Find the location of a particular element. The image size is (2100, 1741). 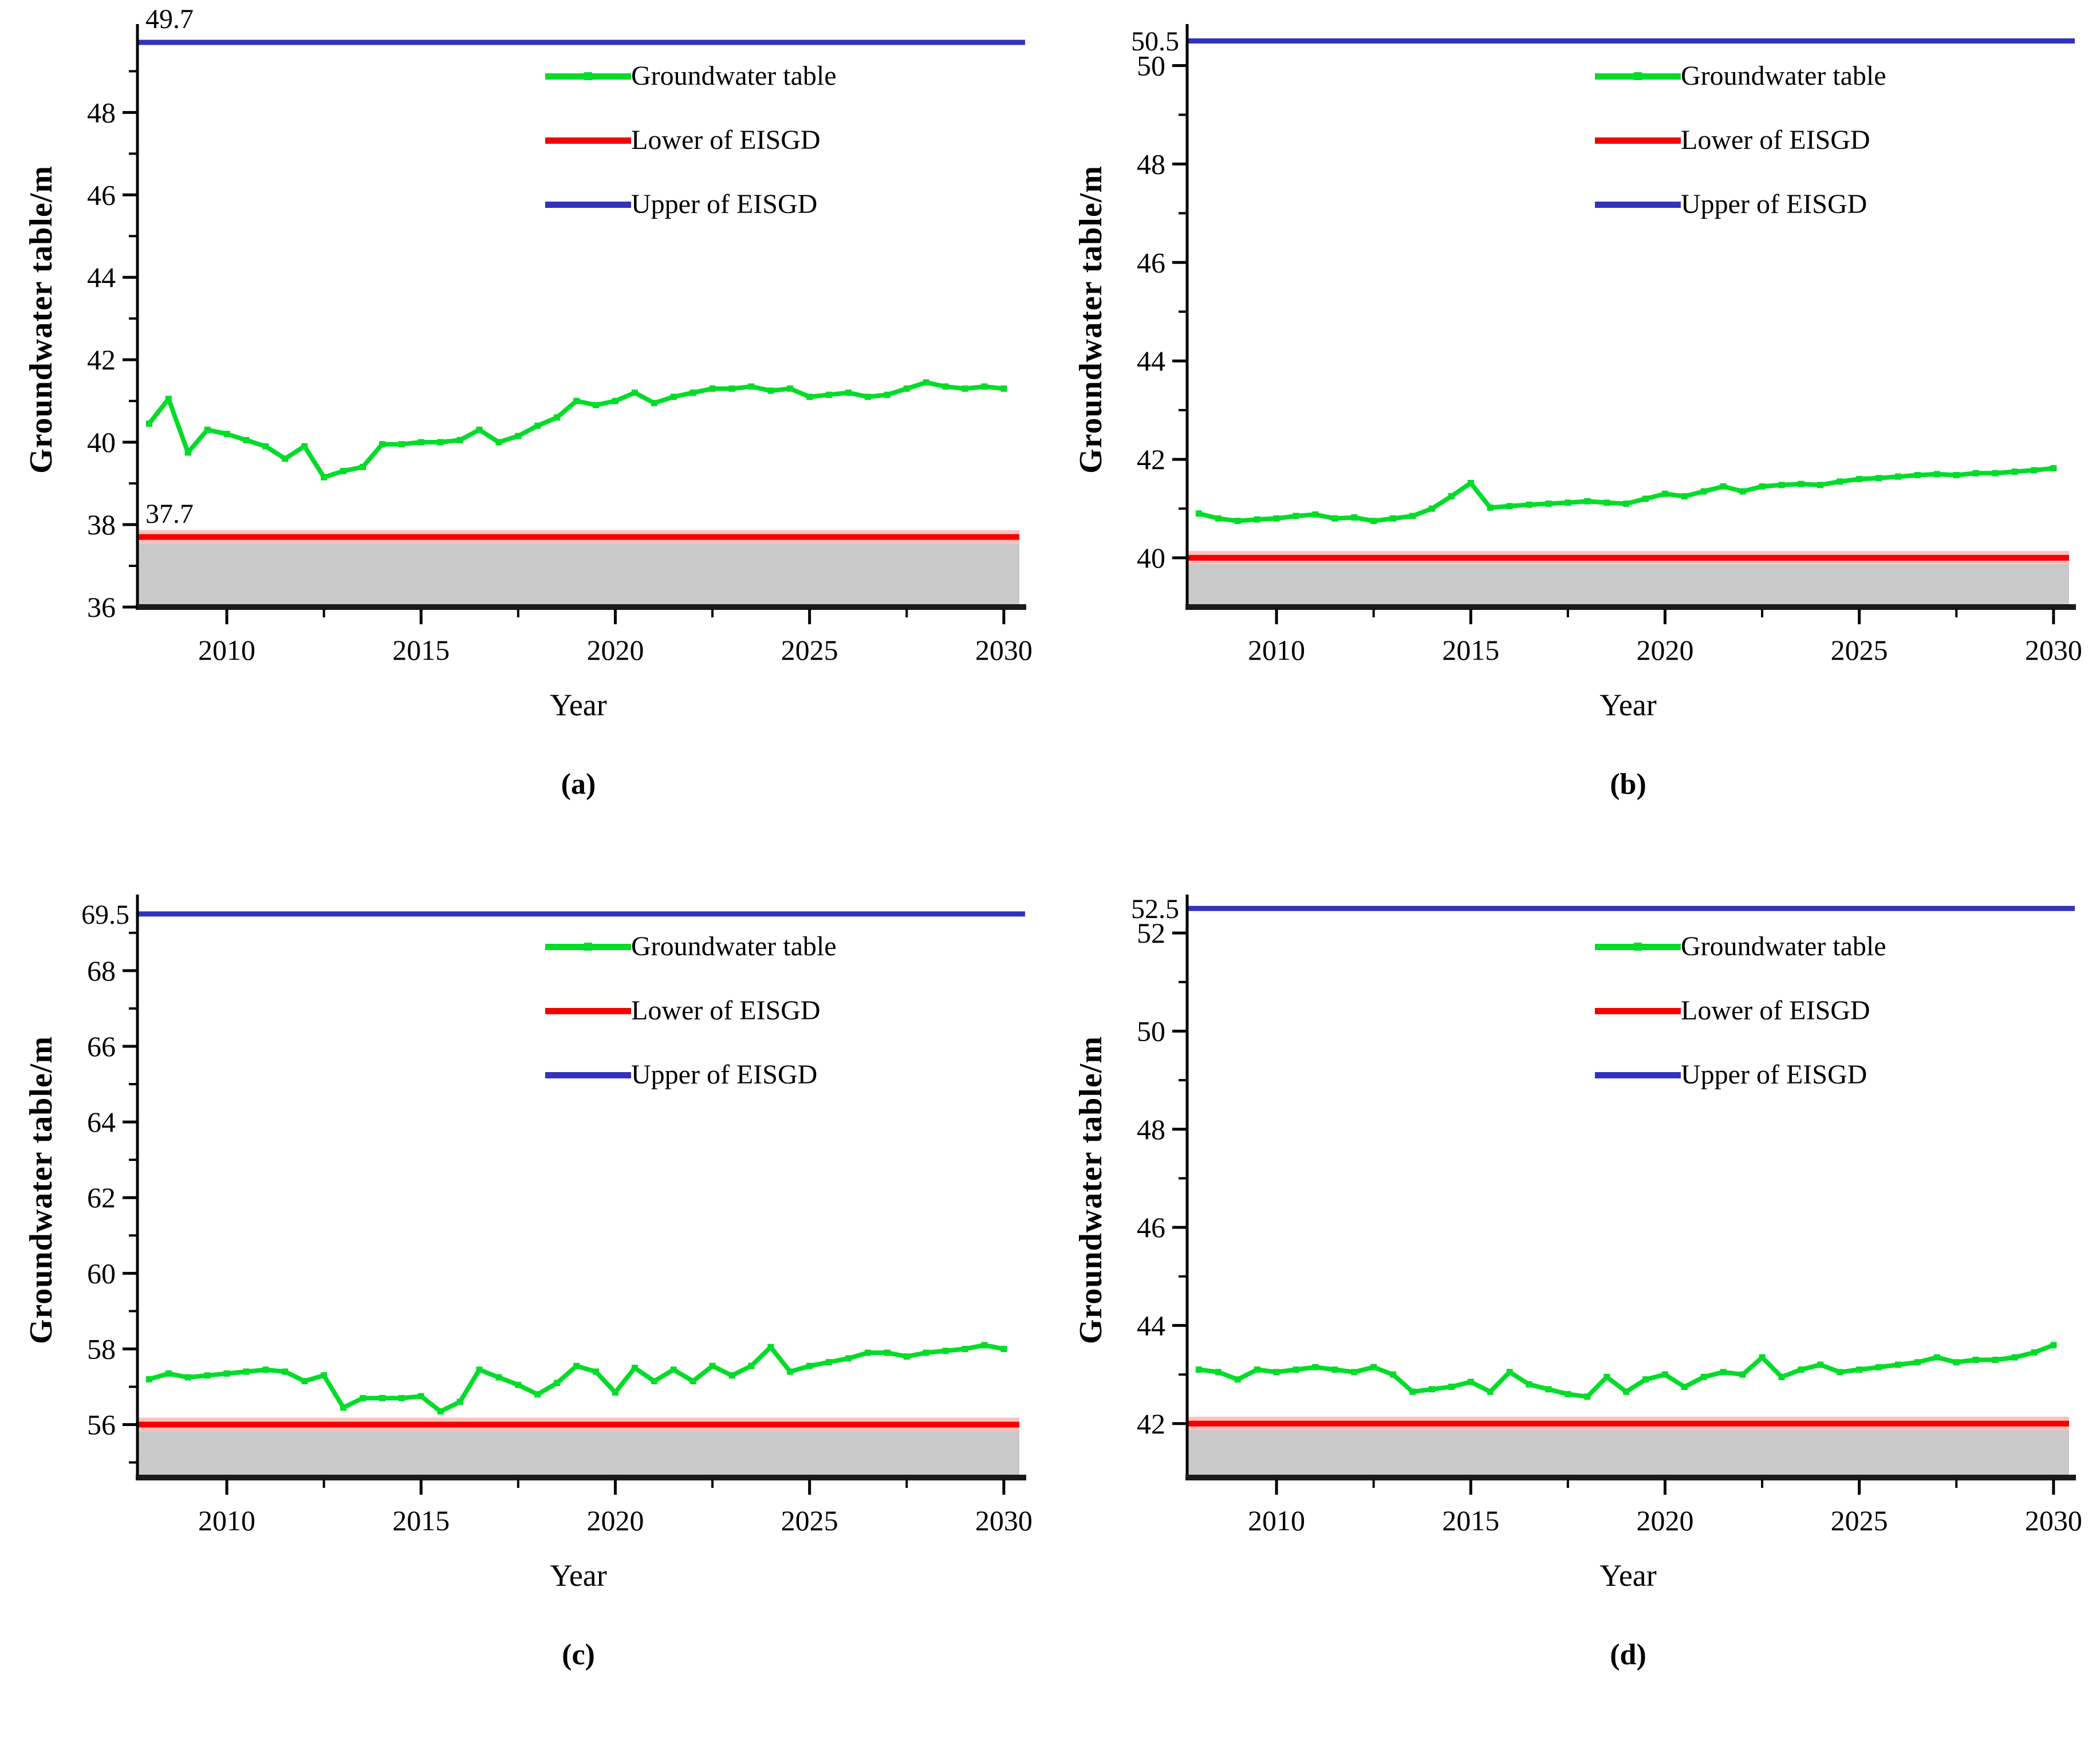

below-lower-region is located at coordinates (578, 1451).